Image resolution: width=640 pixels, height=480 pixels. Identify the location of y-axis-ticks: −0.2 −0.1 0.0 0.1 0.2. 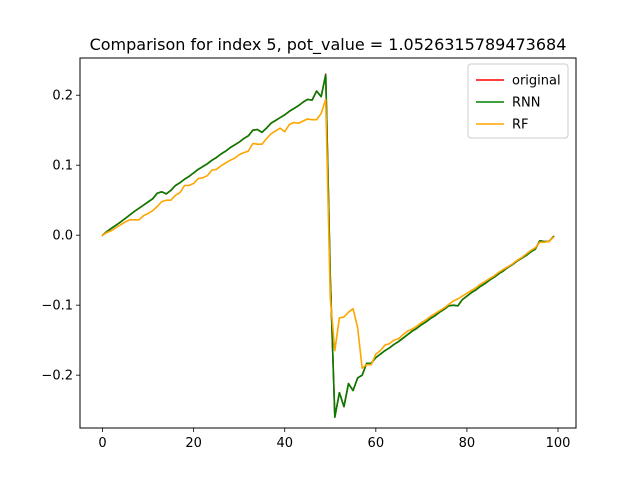
(60, 236).